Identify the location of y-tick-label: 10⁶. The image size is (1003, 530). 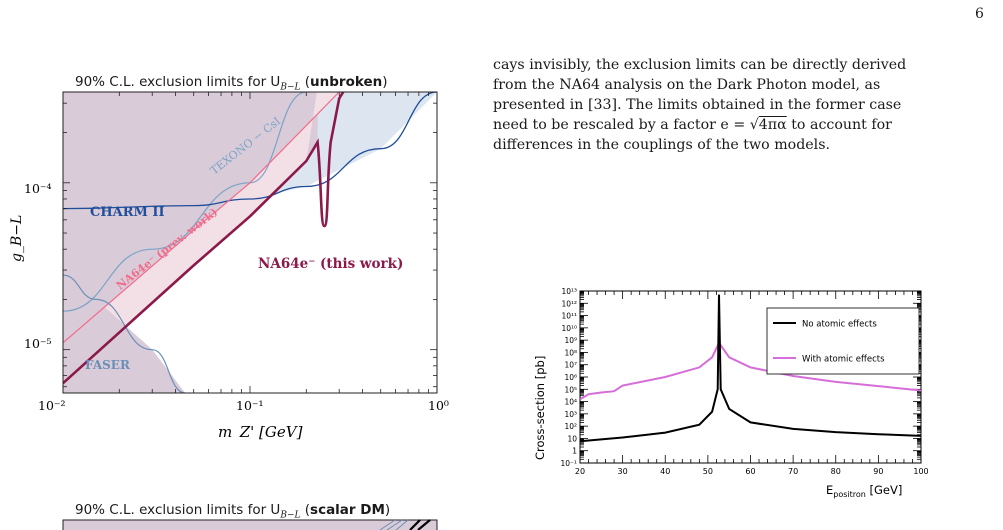
(570, 377).